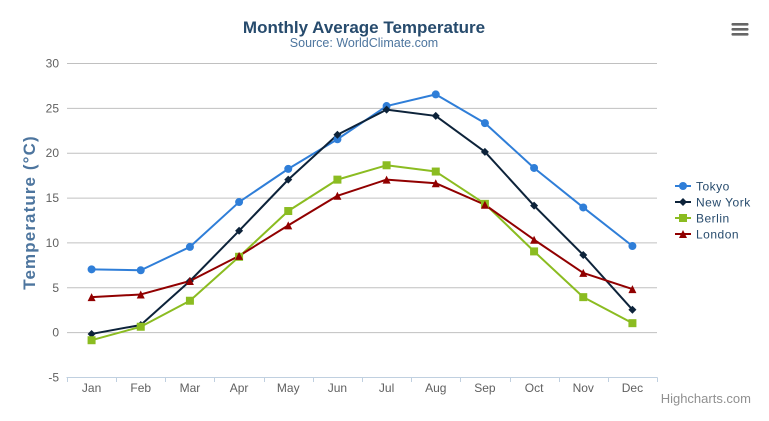 This screenshot has height=421, width=769. Describe the element at coordinates (713, 219) in the screenshot. I see `svg-text: Berlin` at that location.